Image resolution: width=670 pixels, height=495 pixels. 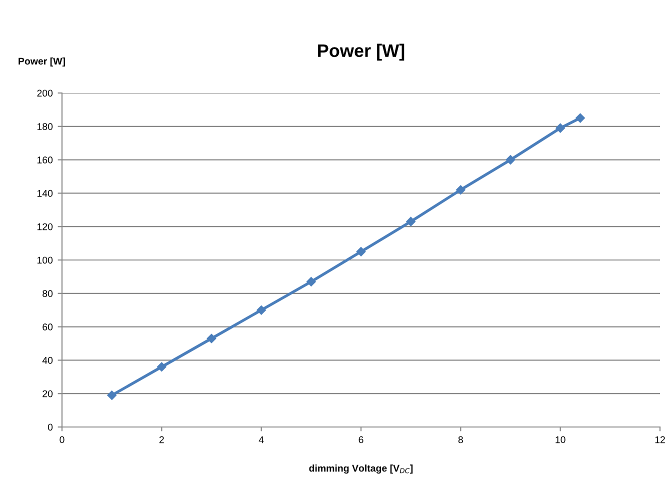 What do you see at coordinates (45, 260) in the screenshot?
I see `y-tick-label: 100` at bounding box center [45, 260].